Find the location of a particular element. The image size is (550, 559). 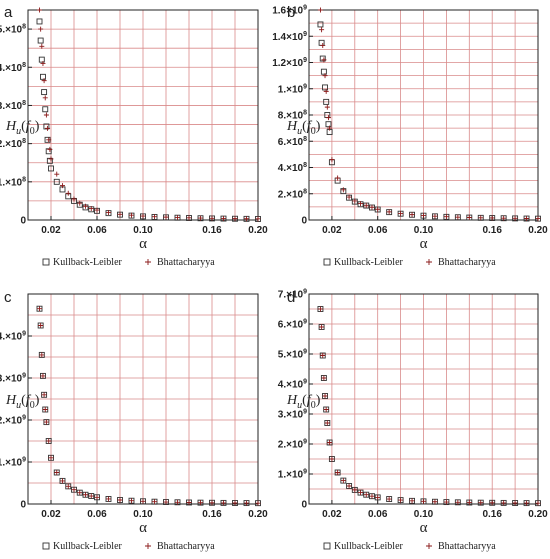

y-tick-label: 6.×109 is located at coordinates (292, 325).